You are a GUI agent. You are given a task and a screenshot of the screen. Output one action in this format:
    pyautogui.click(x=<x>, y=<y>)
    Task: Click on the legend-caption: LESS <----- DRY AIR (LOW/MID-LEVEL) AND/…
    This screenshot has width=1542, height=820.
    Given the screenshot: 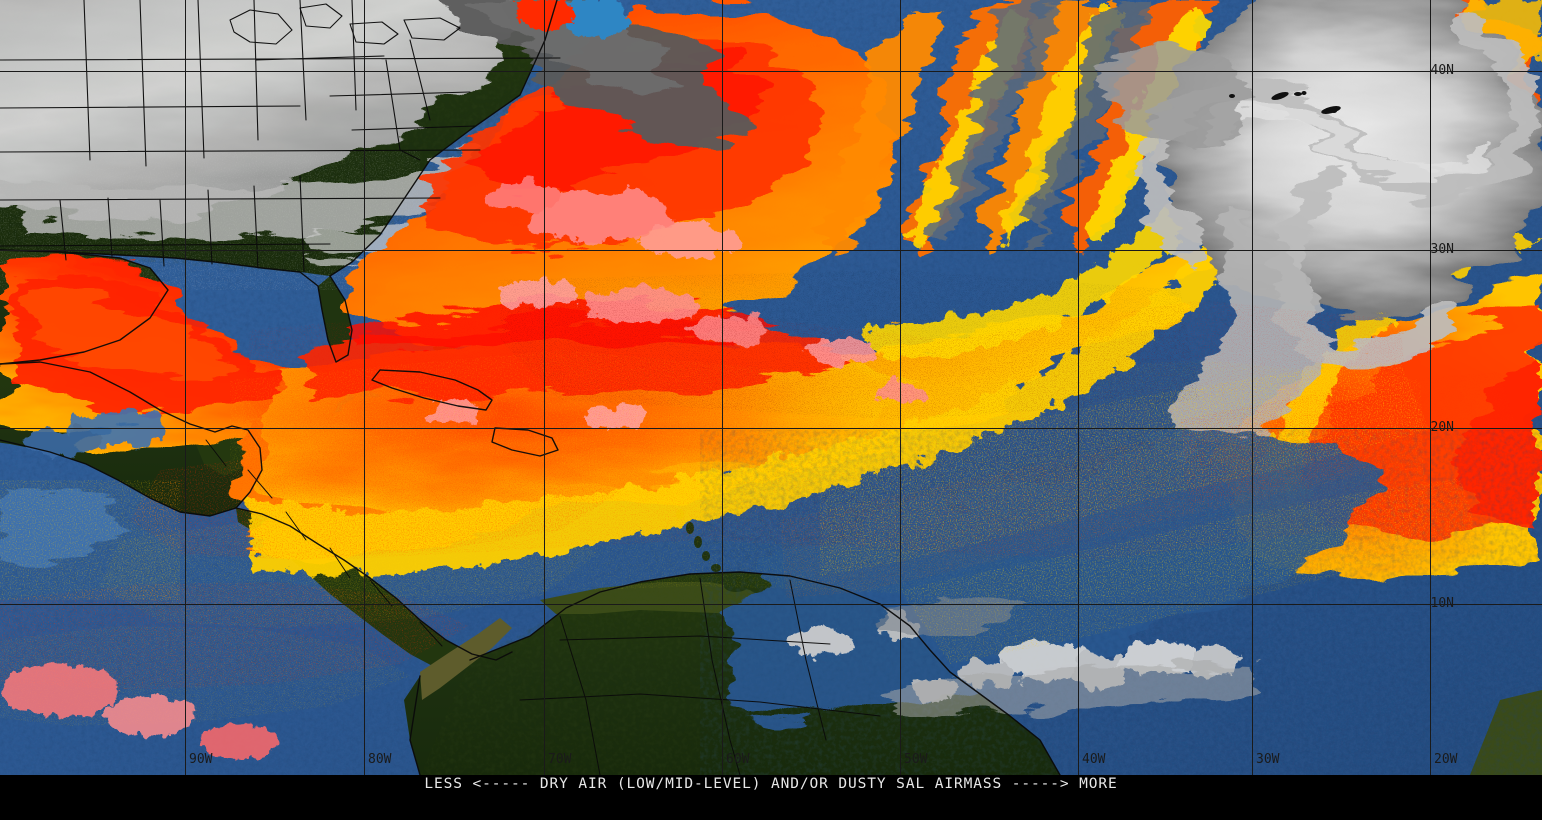 What is the action you would take?
    pyautogui.click(x=771, y=784)
    